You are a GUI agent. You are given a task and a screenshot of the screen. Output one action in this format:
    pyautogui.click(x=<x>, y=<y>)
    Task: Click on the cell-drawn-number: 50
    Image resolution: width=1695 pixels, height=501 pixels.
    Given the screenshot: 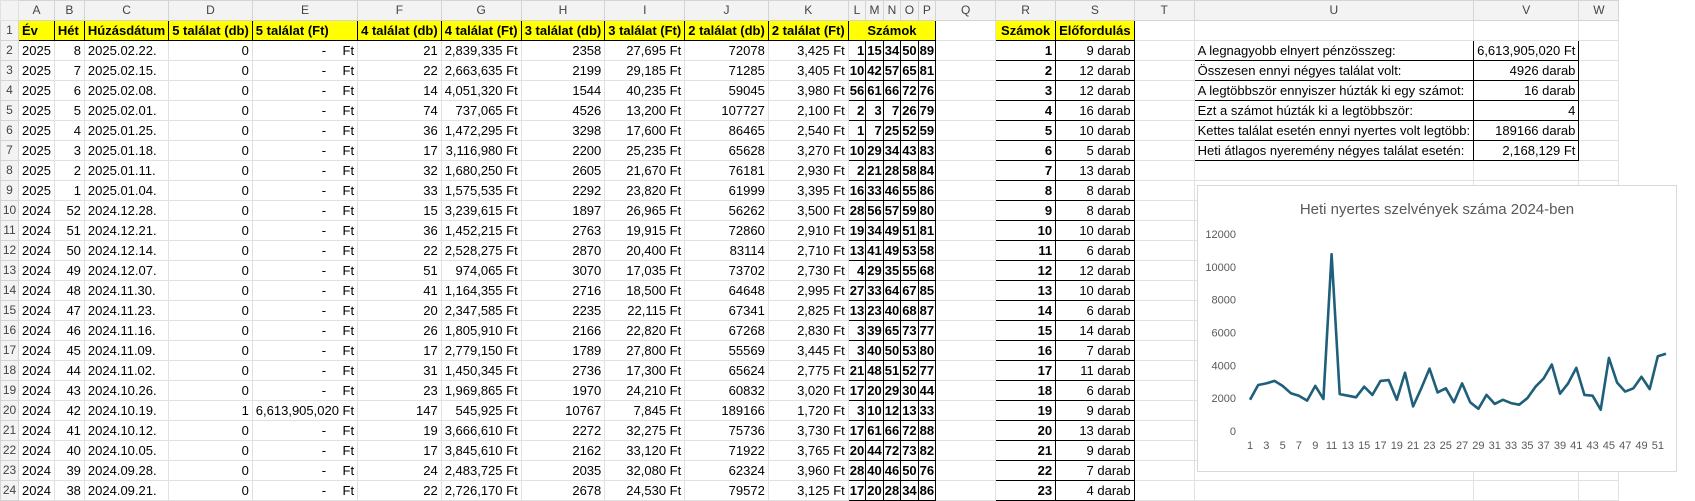 What is the action you would take?
    pyautogui.click(x=892, y=350)
    